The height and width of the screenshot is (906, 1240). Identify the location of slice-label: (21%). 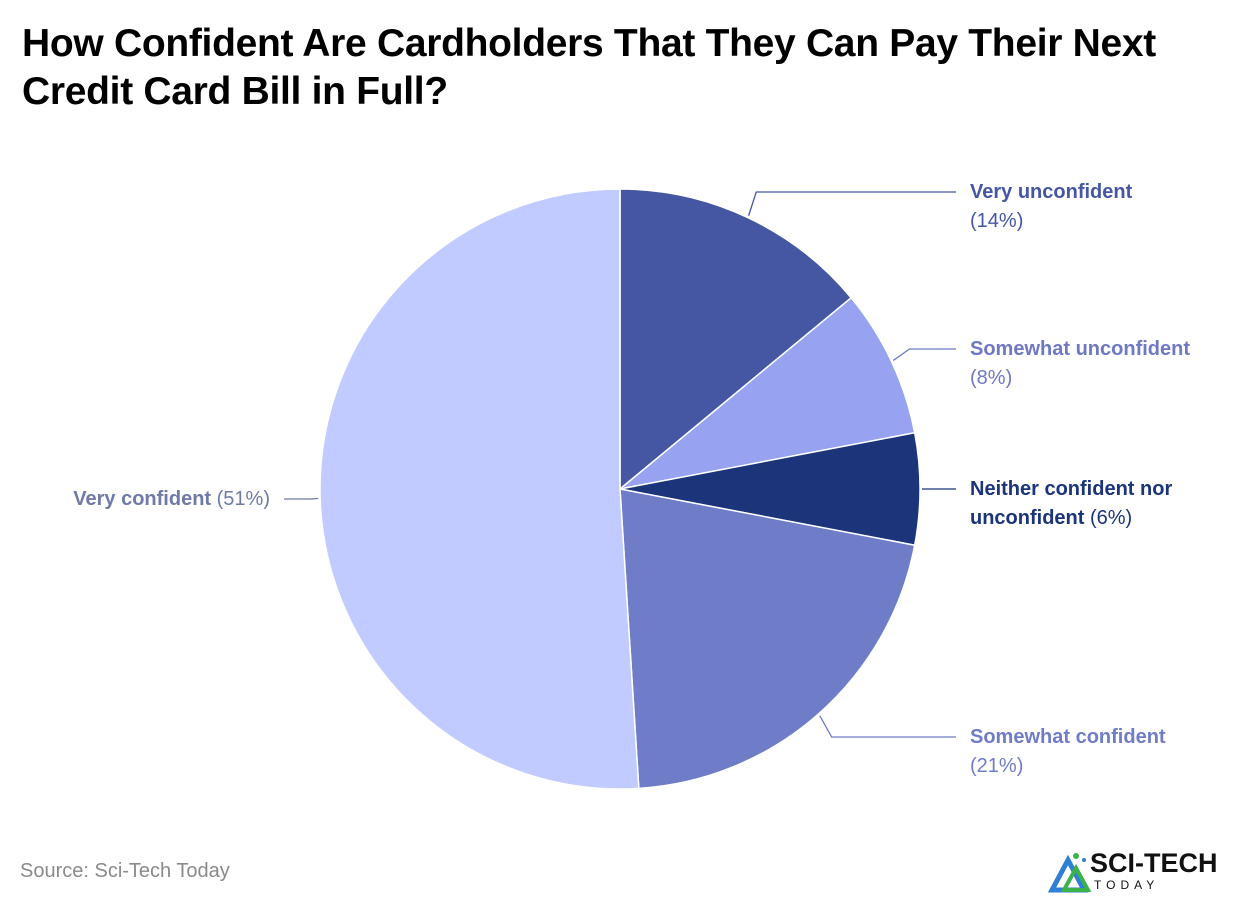
(996, 766).